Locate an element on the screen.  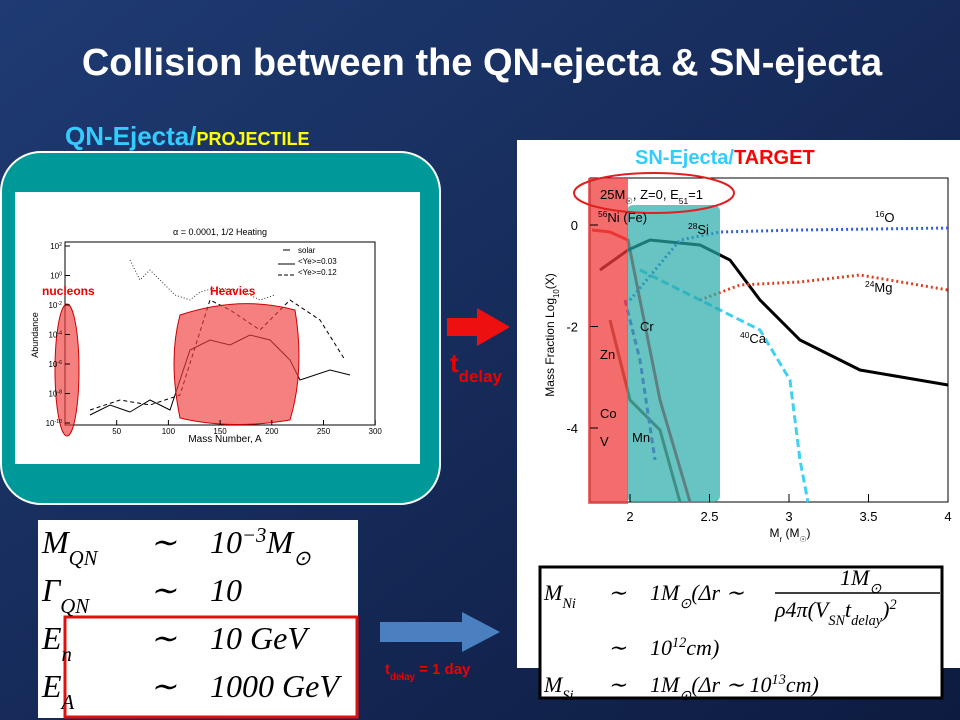
equation-lhs: MQN is located at coordinates (70, 547).